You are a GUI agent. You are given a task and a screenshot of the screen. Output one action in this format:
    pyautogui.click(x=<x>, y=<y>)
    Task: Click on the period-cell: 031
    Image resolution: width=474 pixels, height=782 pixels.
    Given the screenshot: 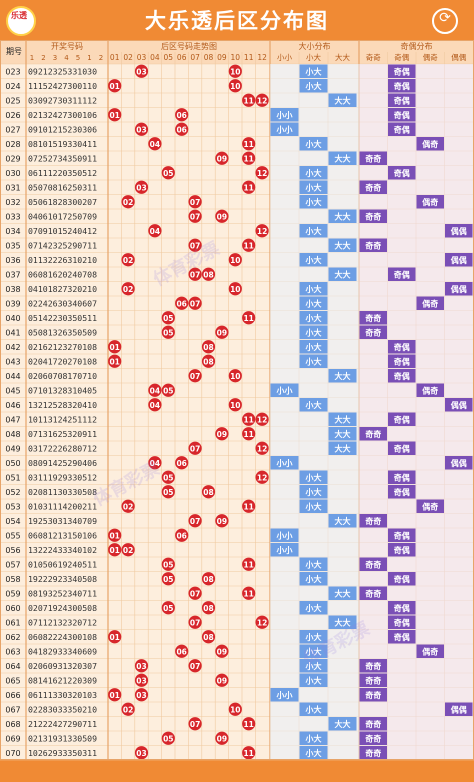 What is the action you would take?
    pyautogui.click(x=12, y=187)
    